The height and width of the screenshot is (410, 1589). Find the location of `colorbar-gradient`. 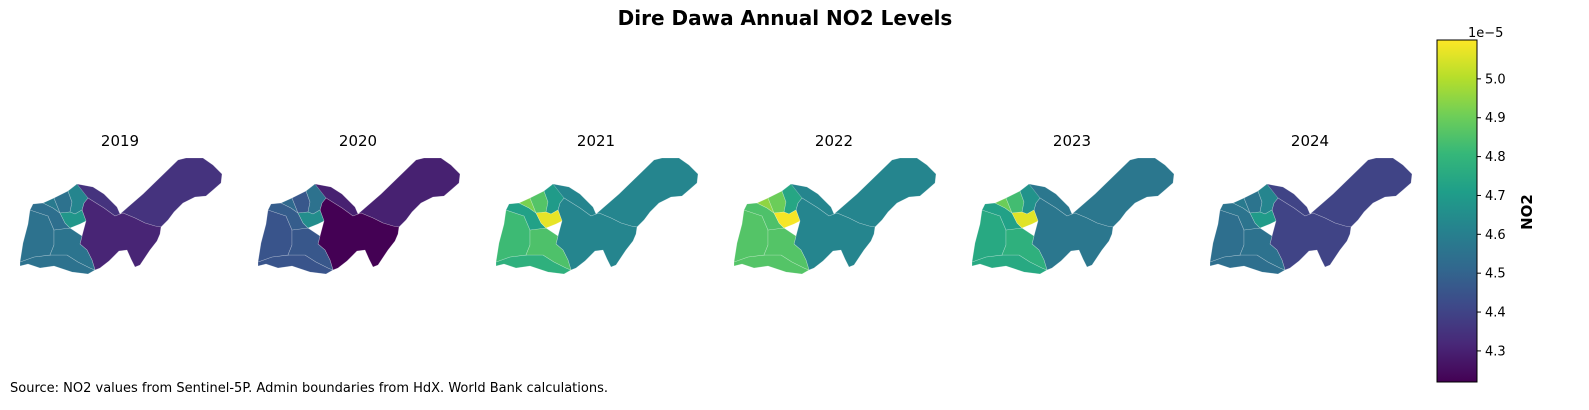

colorbar-gradient is located at coordinates (1457, 211).